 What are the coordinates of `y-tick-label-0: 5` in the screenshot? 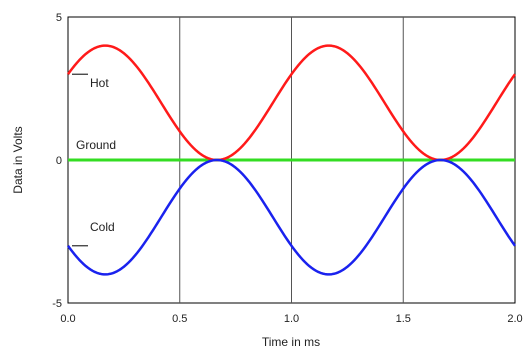 It's located at (59, 18).